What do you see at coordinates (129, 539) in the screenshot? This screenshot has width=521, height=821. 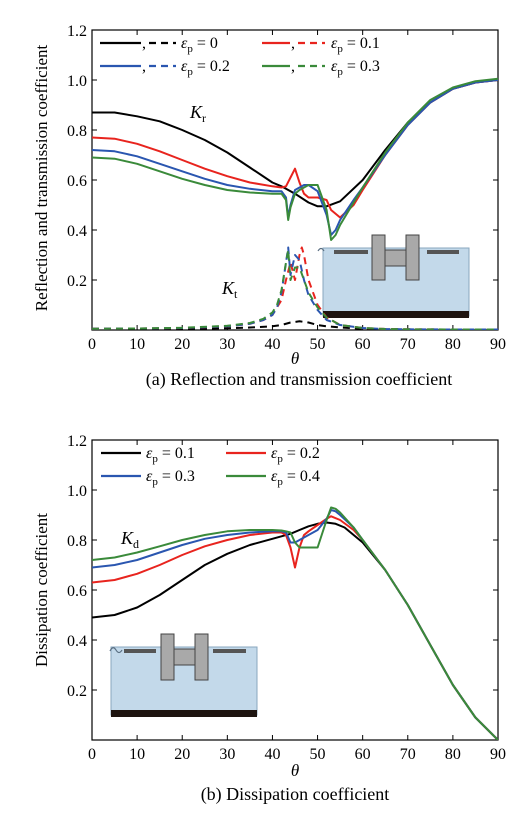 I see `kd-annotation: Kd` at bounding box center [129, 539].